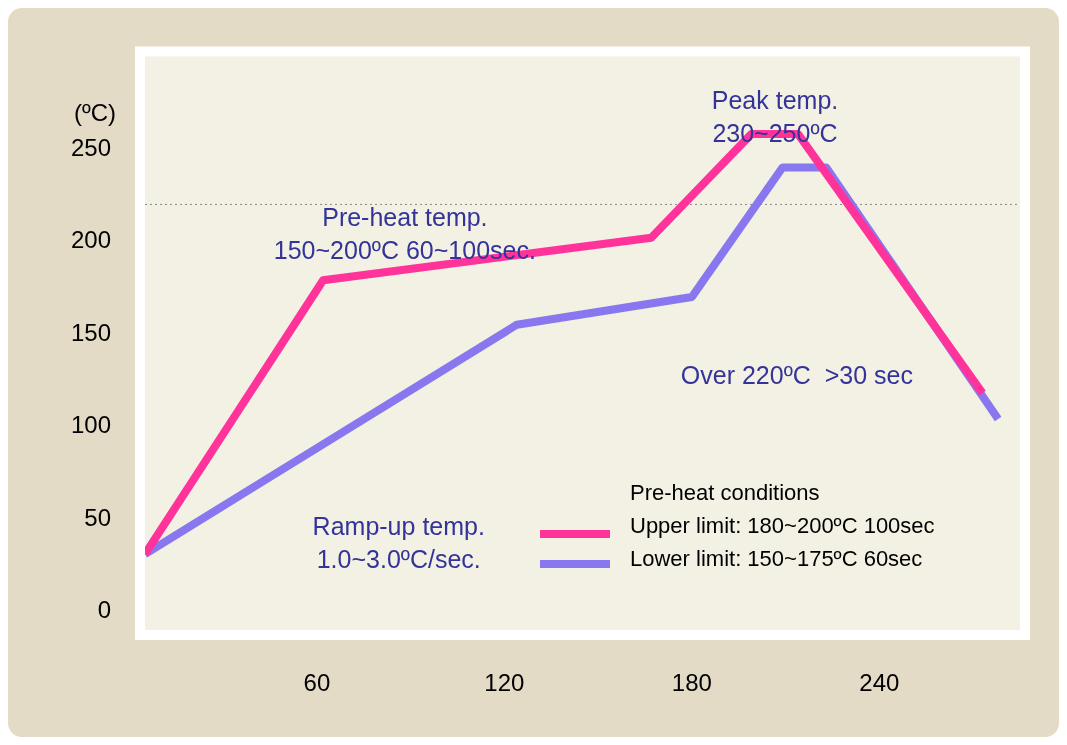 Image resolution: width=1067 pixels, height=745 pixels. Describe the element at coordinates (90, 425) in the screenshot. I see `y-tick-label: 100` at that location.